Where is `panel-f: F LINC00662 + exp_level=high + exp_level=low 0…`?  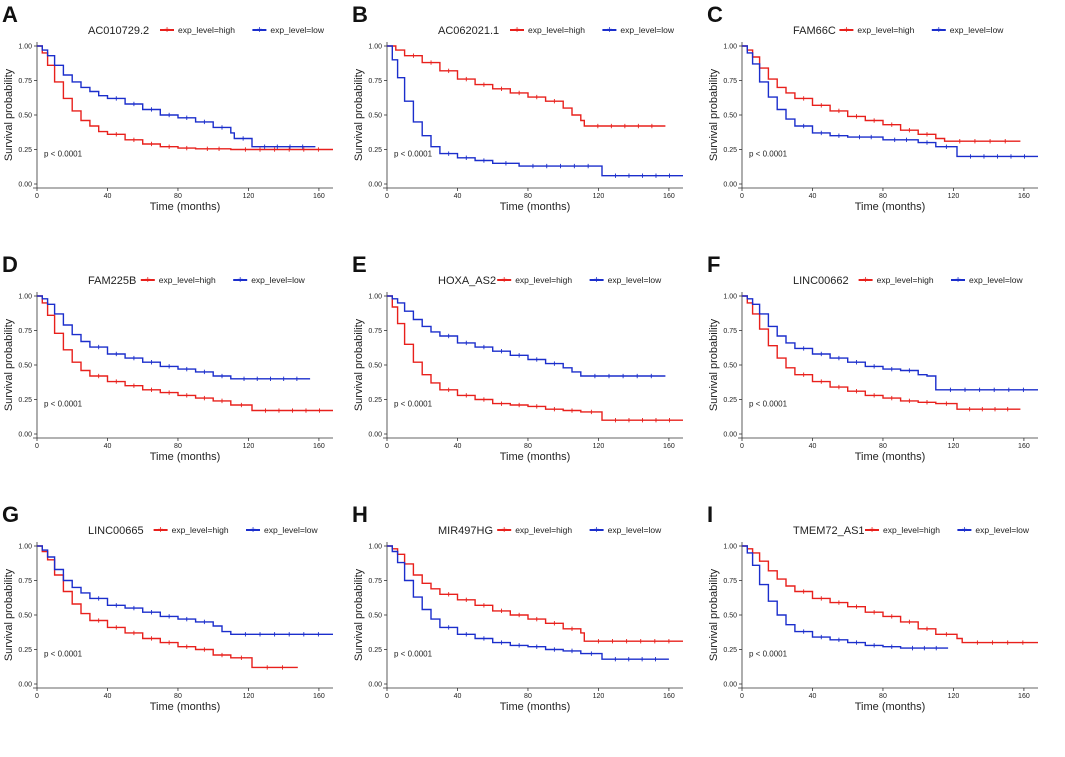 panel-f: F LINC00662 + exp_level=high + exp_level=low 0… is located at coordinates (872, 357).